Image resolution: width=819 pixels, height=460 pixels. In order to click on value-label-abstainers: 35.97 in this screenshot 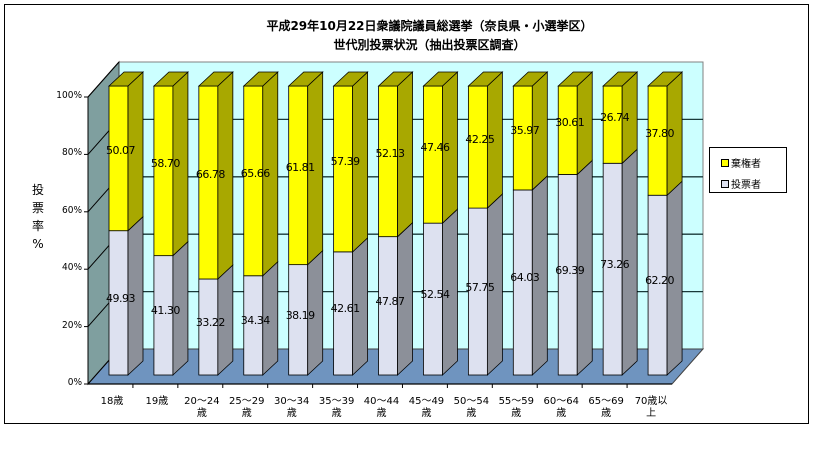, I will do `click(525, 130)`.